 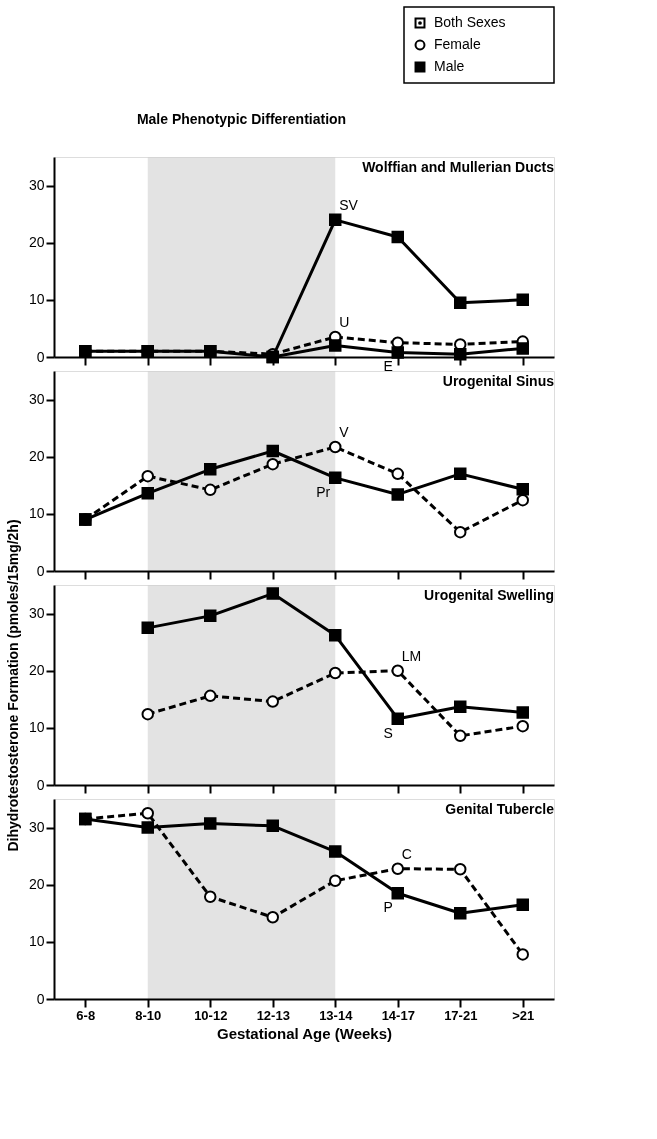 What do you see at coordinates (388, 907) in the screenshot?
I see `annotation: P` at bounding box center [388, 907].